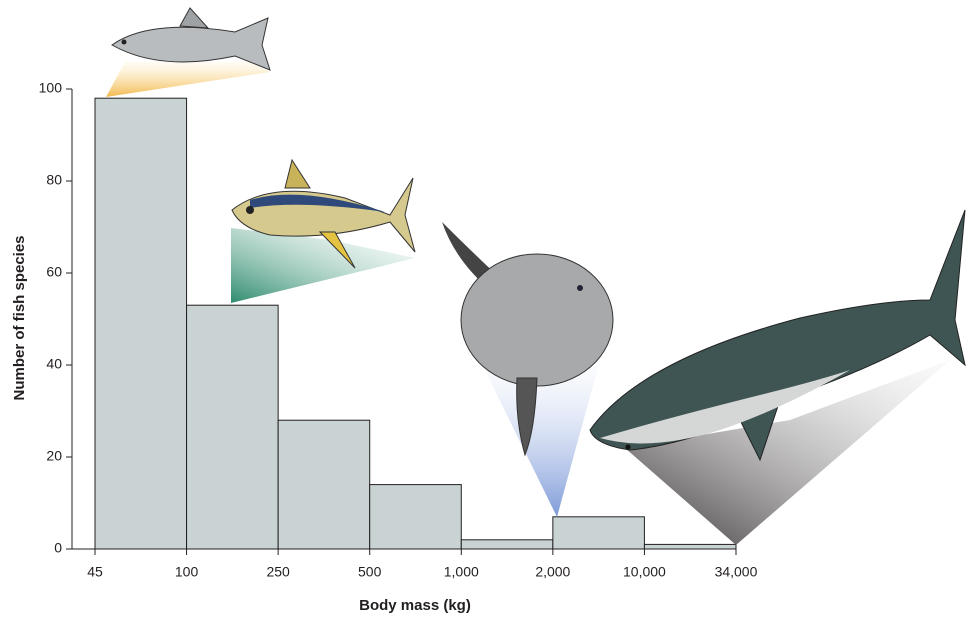 This screenshot has width=971, height=618. What do you see at coordinates (19, 317) in the screenshot?
I see `y-axis-title: Number of fish species` at bounding box center [19, 317].